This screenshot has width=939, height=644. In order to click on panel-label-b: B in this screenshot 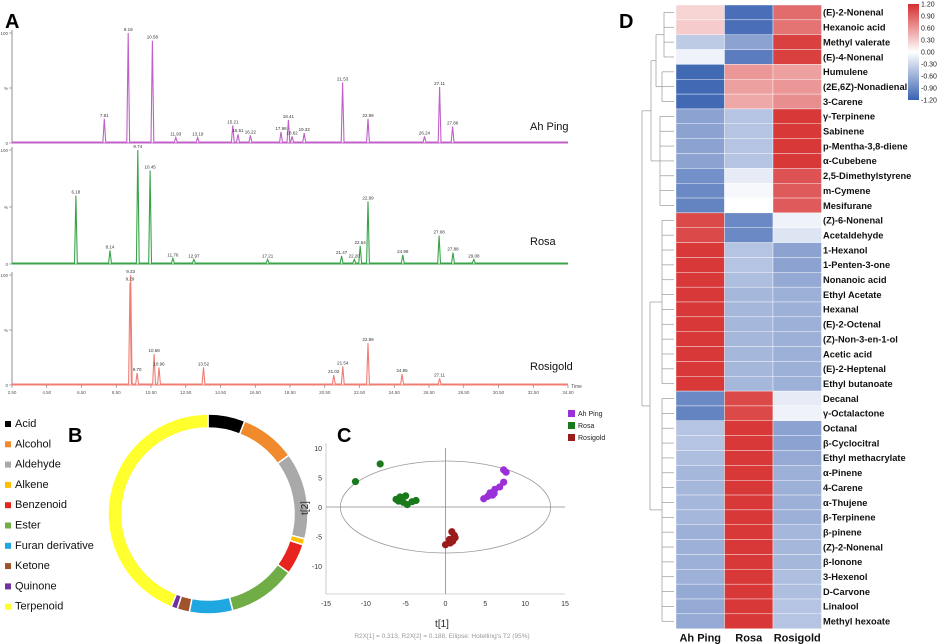, I will do `click(75, 436)`.